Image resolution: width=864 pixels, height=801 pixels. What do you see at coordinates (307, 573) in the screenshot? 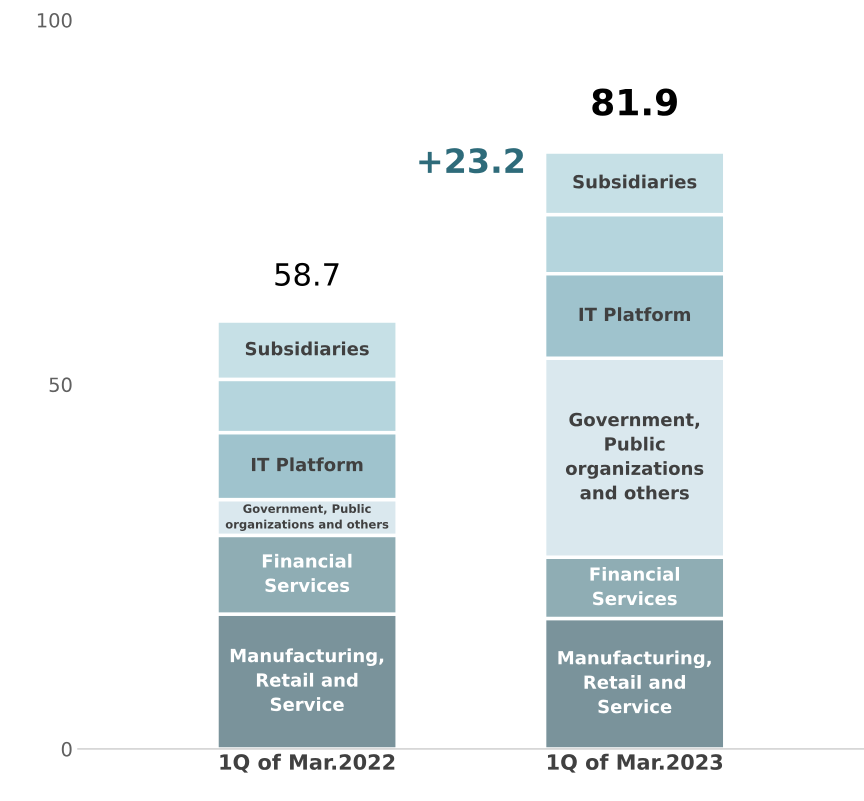
I see `text: Financial Services` at bounding box center [307, 573].